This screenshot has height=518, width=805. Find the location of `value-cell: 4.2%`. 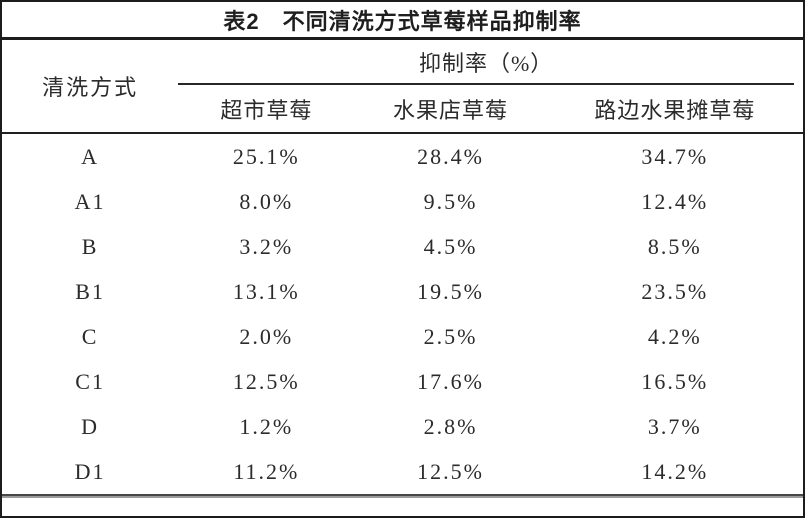

value-cell: 4.2% is located at coordinates (674, 336).